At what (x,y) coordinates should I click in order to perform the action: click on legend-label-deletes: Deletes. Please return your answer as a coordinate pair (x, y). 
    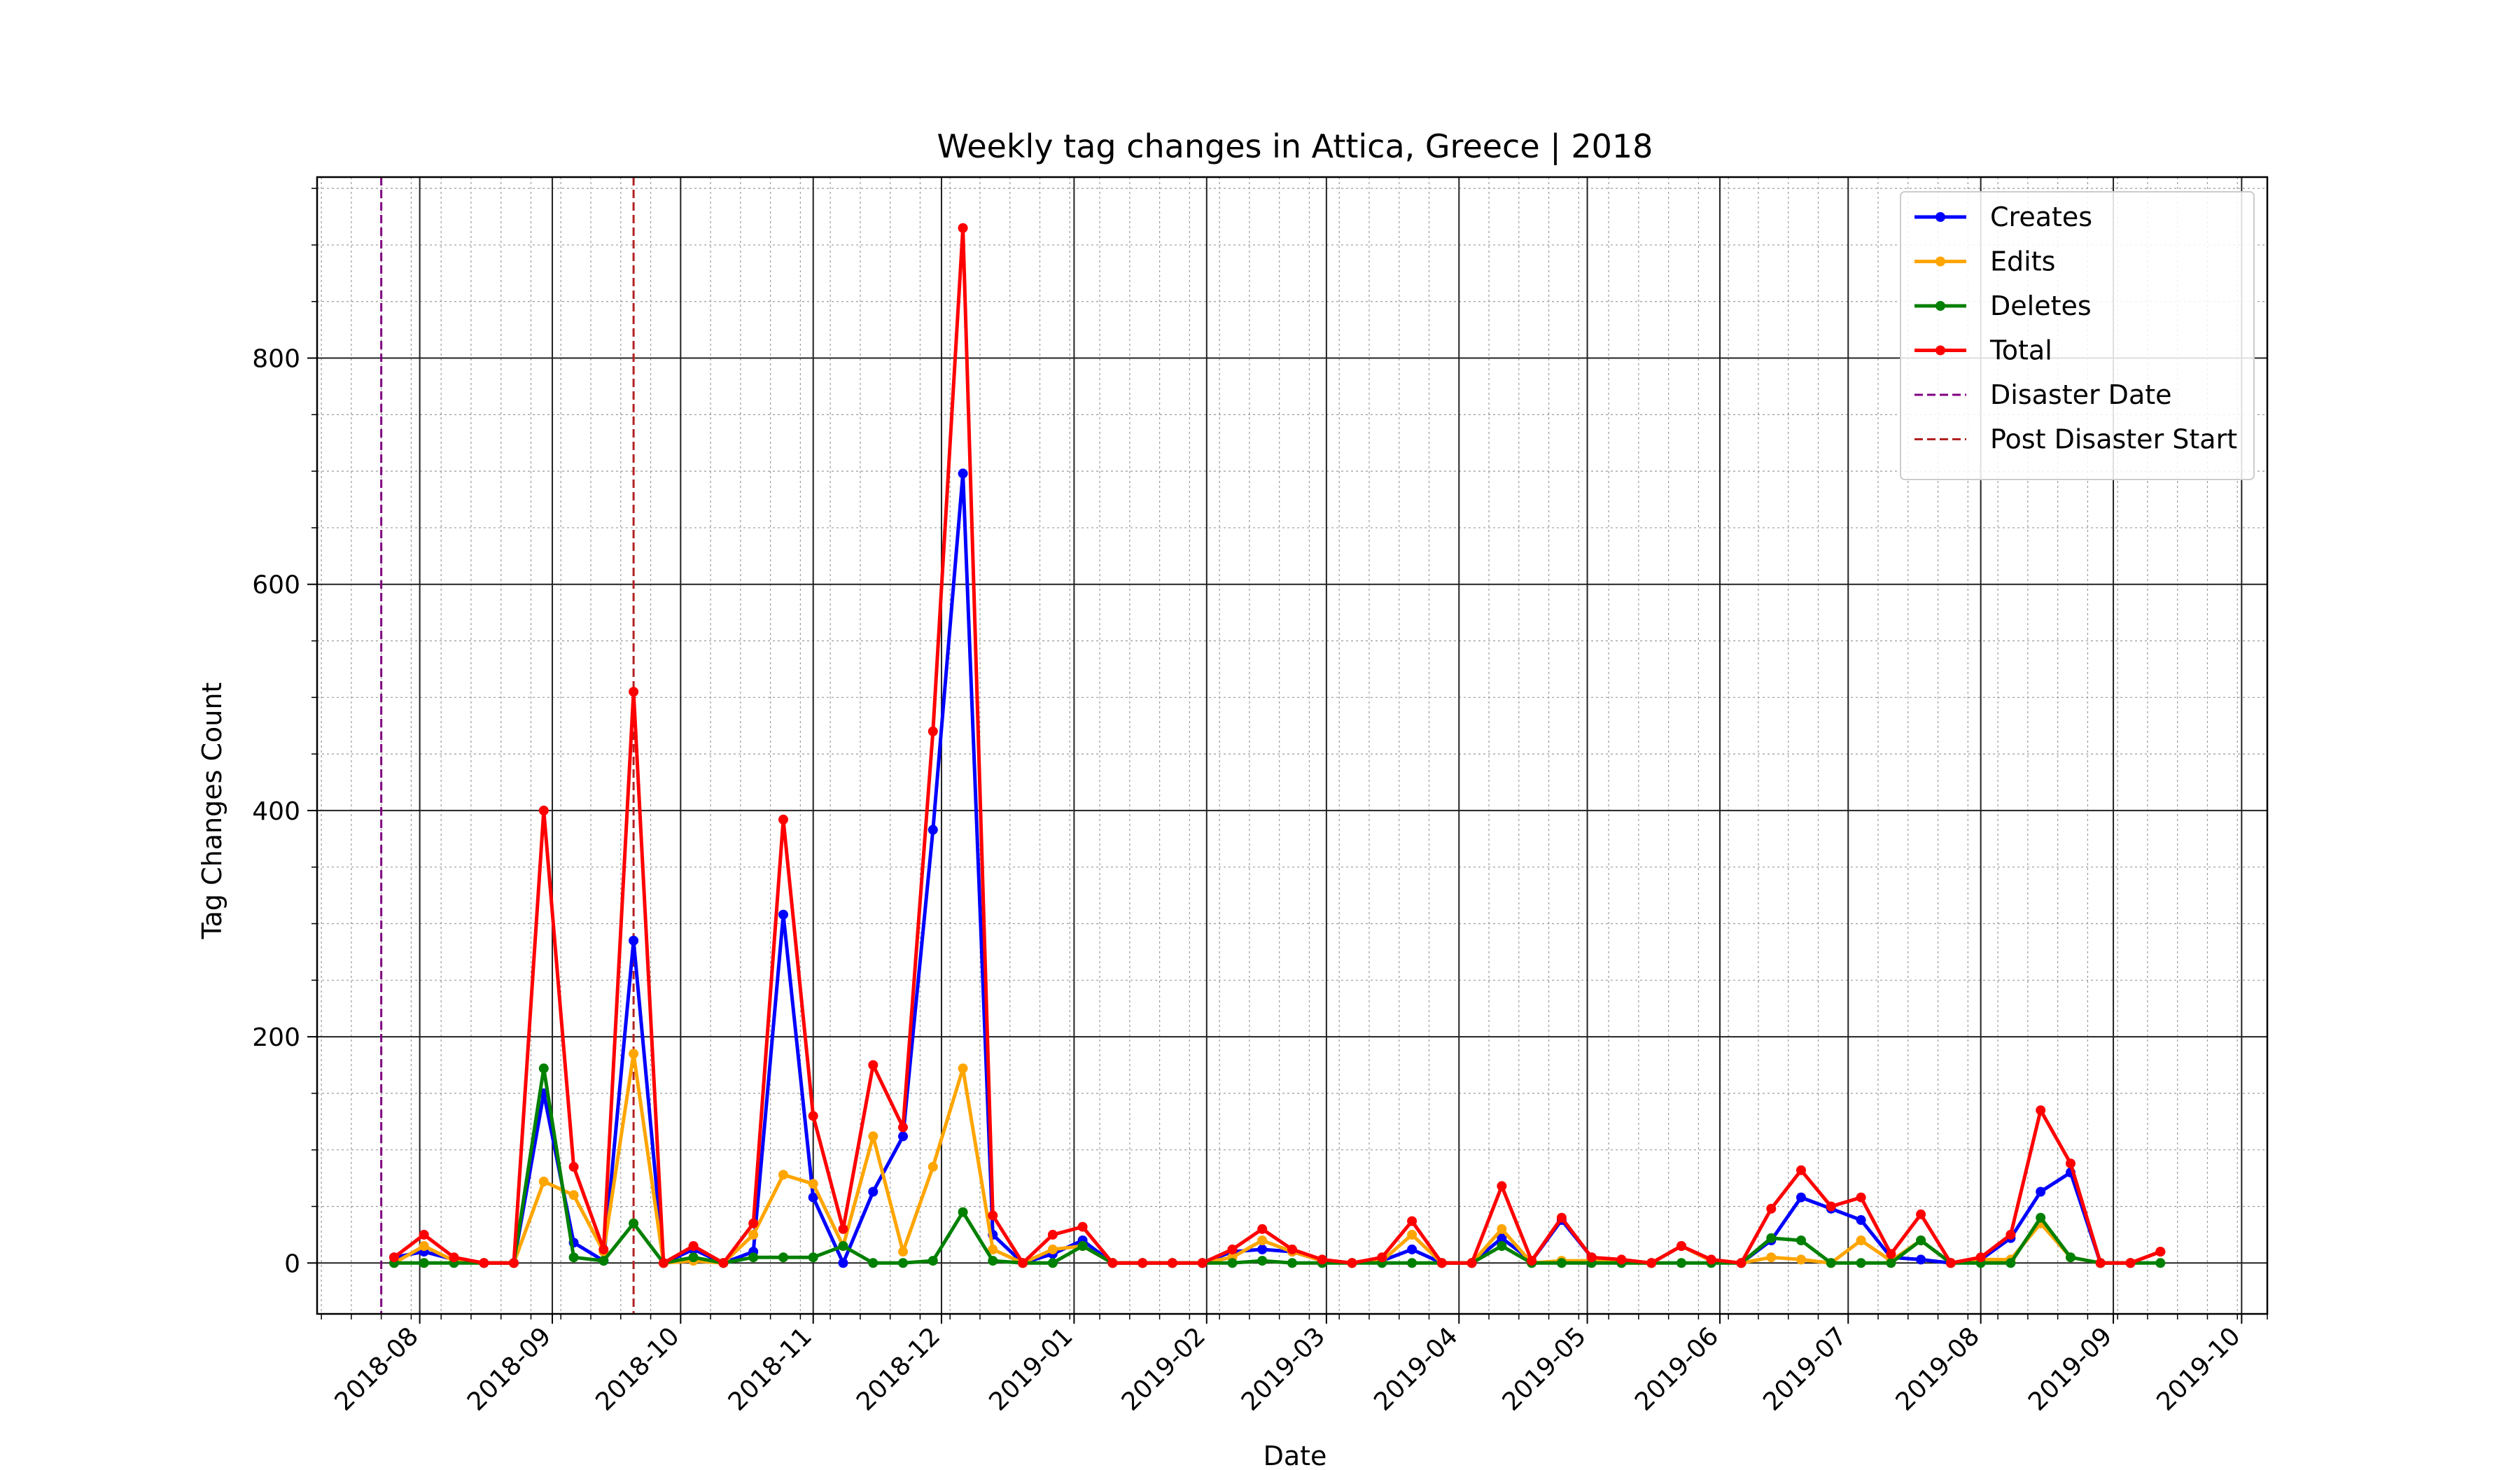
    Looking at the image, I should click on (2041, 305).